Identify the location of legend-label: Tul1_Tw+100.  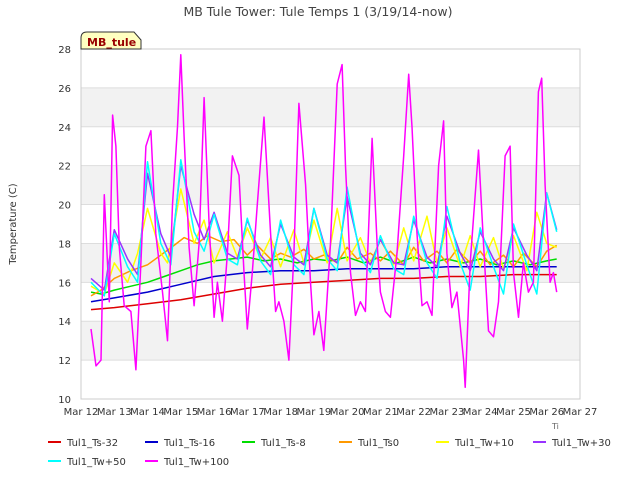
(196, 462).